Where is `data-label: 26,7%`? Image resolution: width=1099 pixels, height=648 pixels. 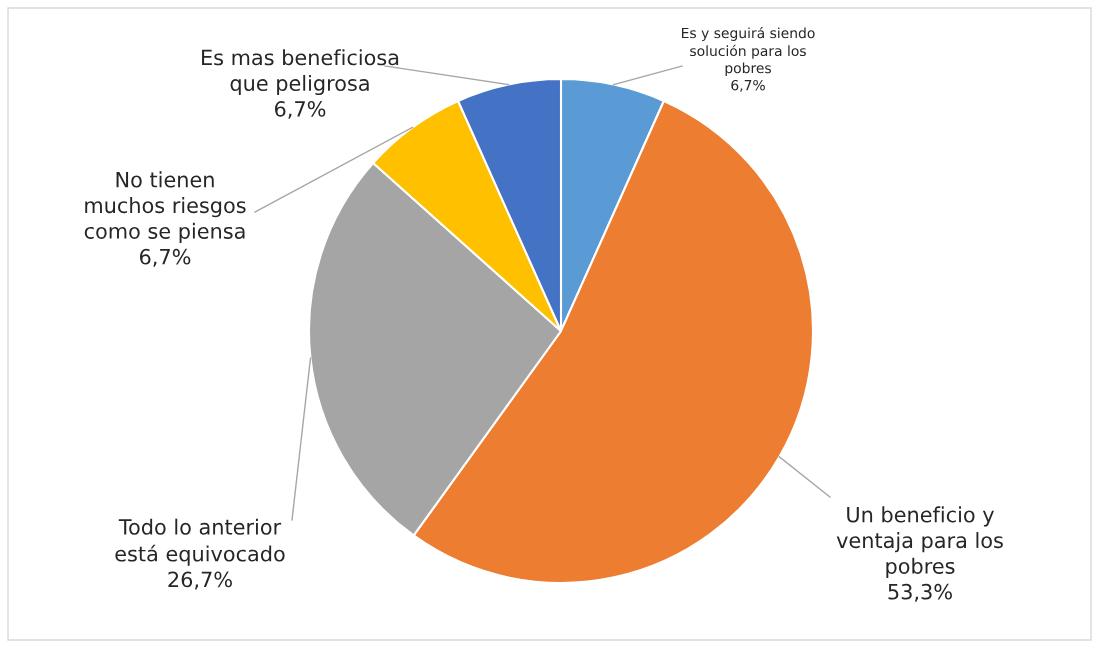
data-label: 26,7% is located at coordinates (200, 580).